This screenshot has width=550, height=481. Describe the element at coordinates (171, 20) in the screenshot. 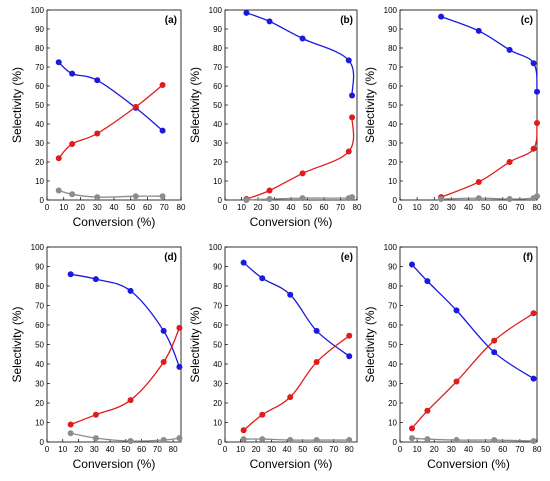

I see `panel-label: (a)` at that location.